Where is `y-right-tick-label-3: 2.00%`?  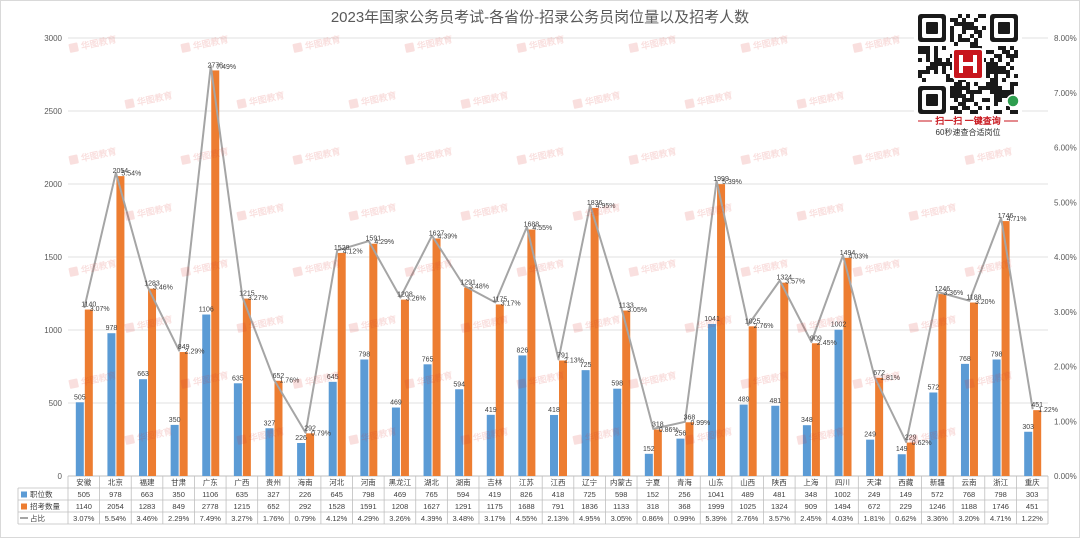 y-right-tick-label-3: 2.00% is located at coordinates (1065, 367).